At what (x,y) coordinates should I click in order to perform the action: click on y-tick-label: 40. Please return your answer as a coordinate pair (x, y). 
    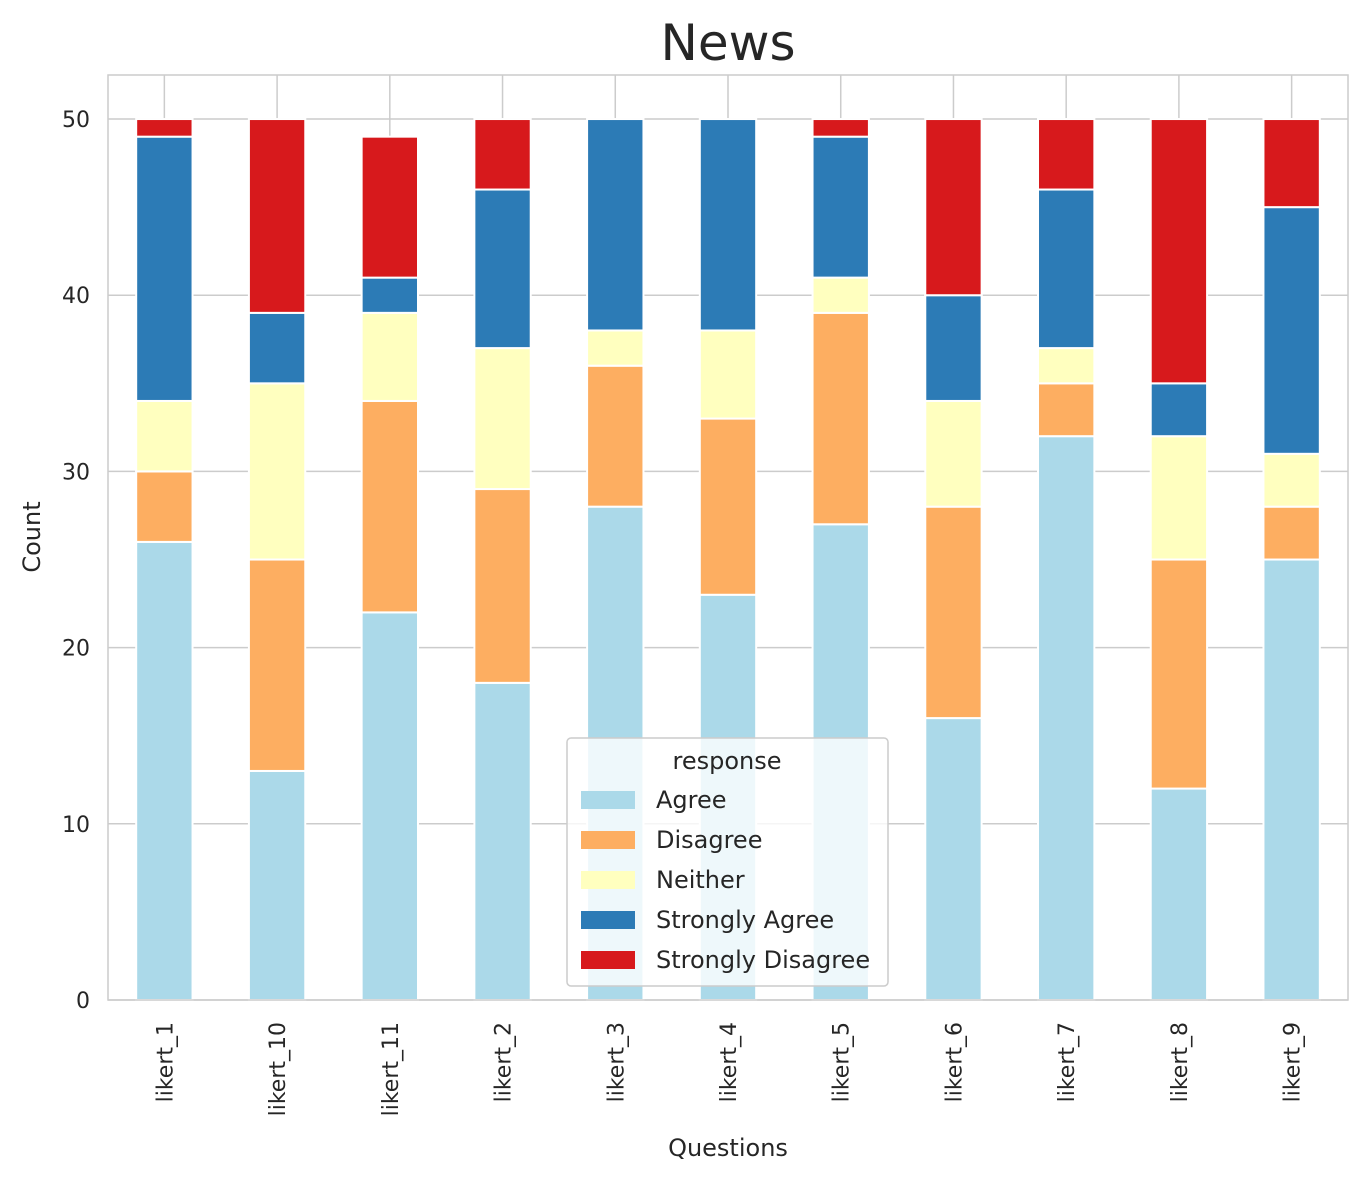
    Looking at the image, I should click on (76, 296).